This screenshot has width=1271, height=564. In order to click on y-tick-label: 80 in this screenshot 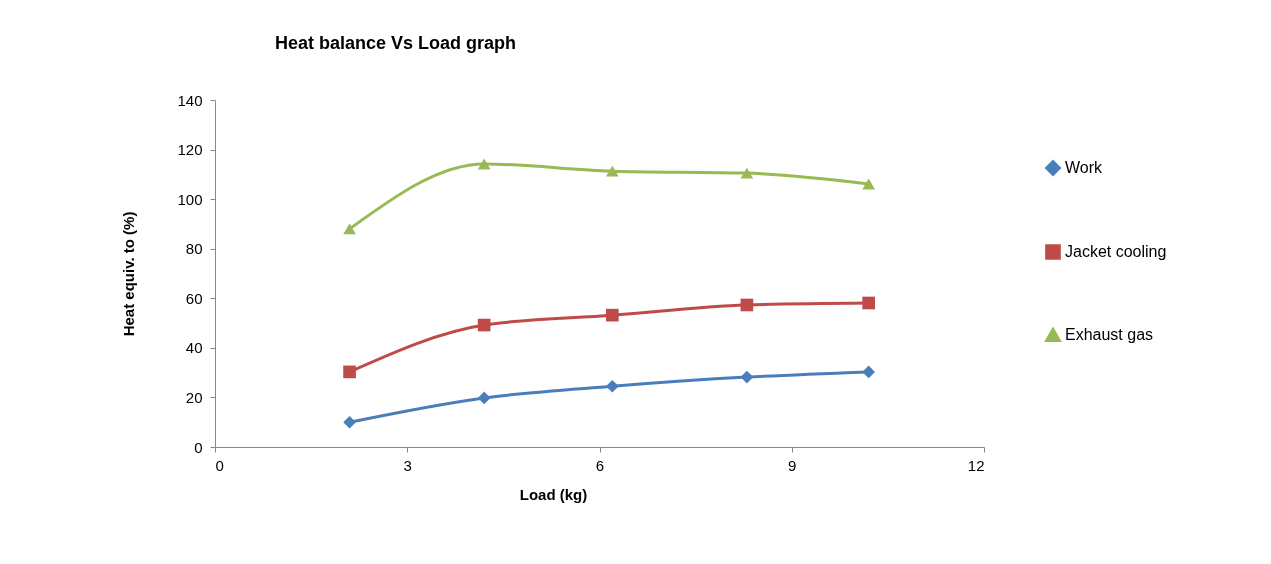, I will do `click(194, 249)`.